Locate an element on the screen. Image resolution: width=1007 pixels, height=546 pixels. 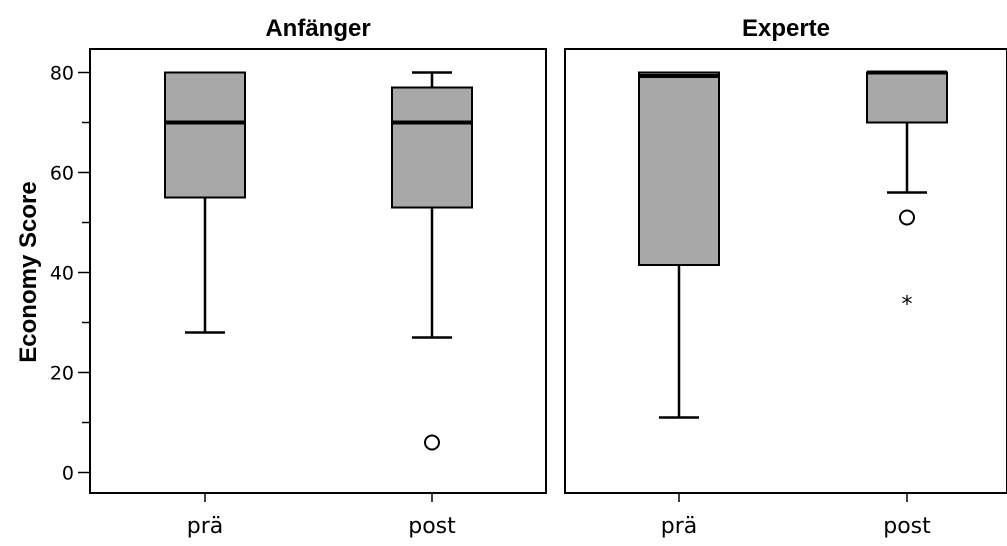
y-tick-label: 0 is located at coordinates (68, 474).